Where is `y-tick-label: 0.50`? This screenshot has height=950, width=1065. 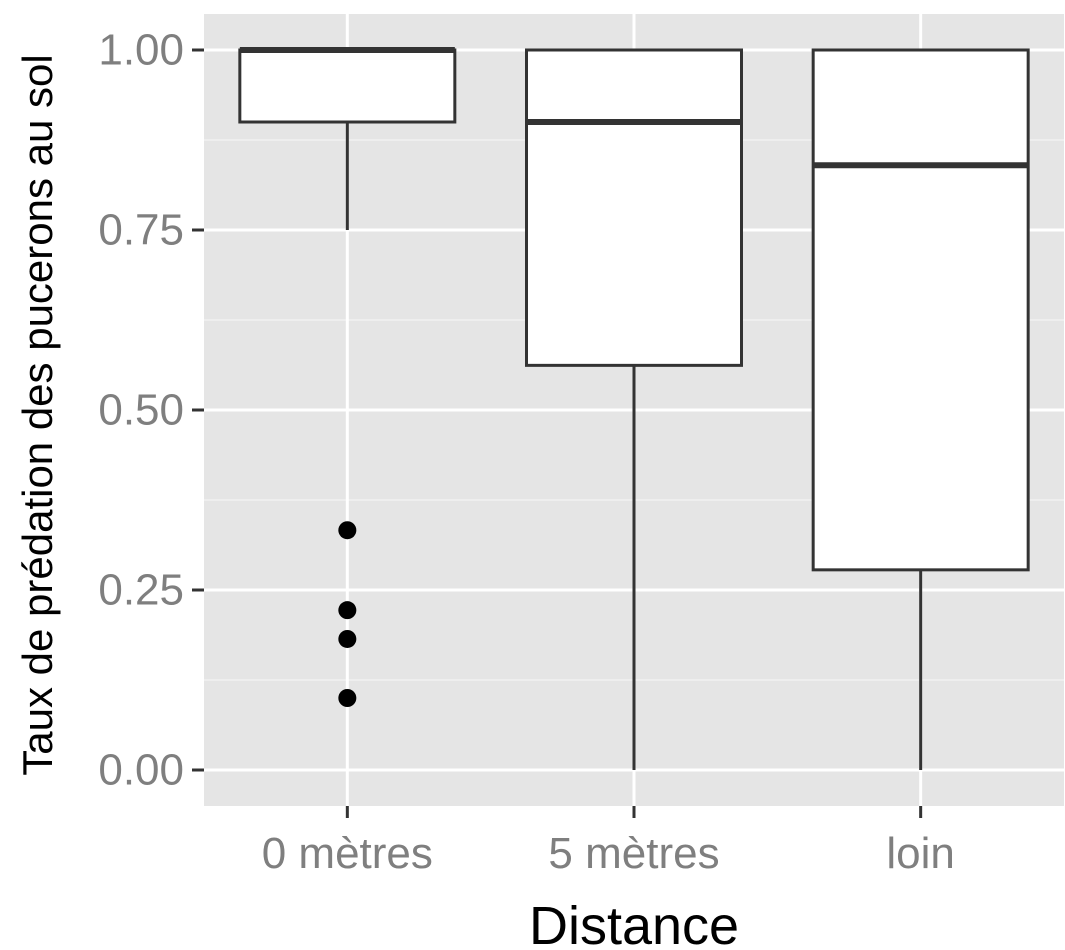
y-tick-label: 0.50 is located at coordinates (141, 410).